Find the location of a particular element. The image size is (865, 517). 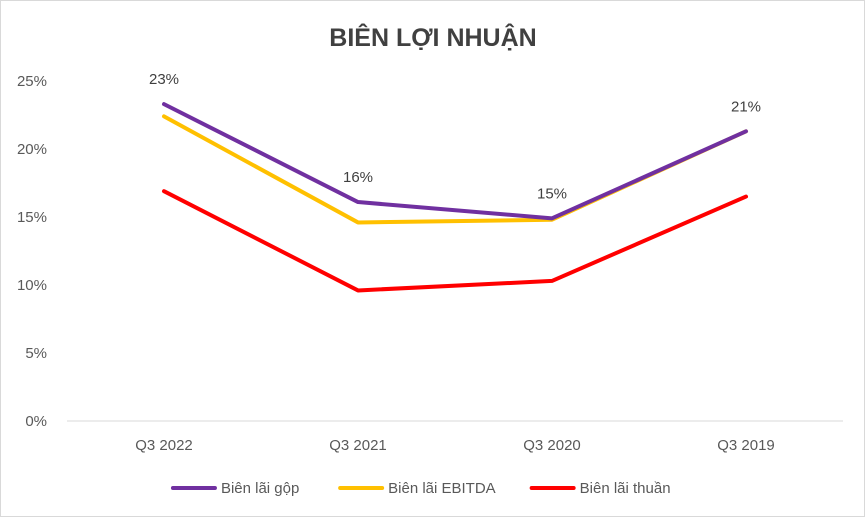

y-tick-label: 0% is located at coordinates (36, 421).